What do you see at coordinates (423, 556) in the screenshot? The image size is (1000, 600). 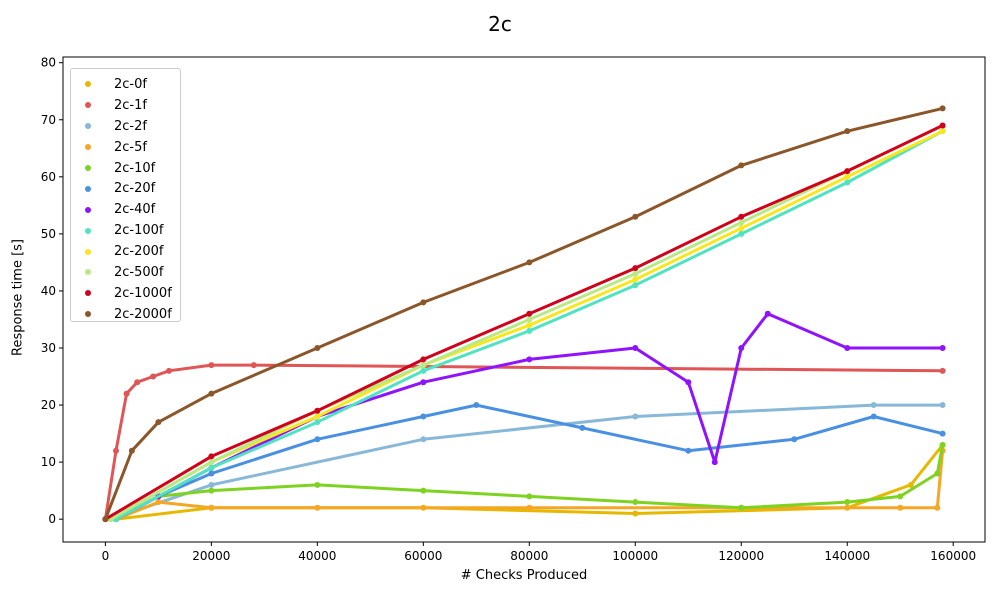 I see `x-tick-label-60000: 60000` at bounding box center [423, 556].